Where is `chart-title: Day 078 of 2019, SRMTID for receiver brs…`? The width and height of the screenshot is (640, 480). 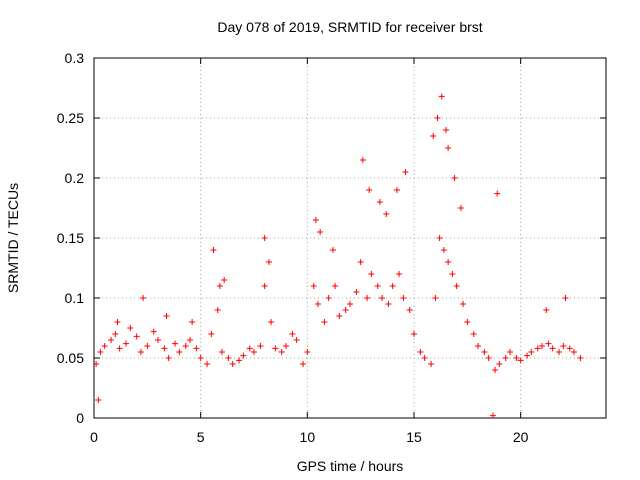
chart-title: Day 078 of 2019, SRMTID for receiver brs… is located at coordinates (349, 27).